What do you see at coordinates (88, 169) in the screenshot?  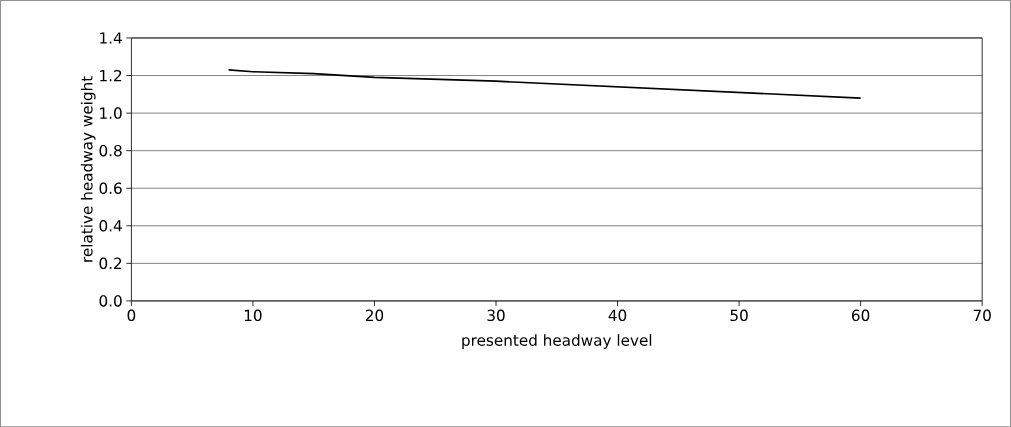 I see `y-axis-title: relative headway weight` at bounding box center [88, 169].